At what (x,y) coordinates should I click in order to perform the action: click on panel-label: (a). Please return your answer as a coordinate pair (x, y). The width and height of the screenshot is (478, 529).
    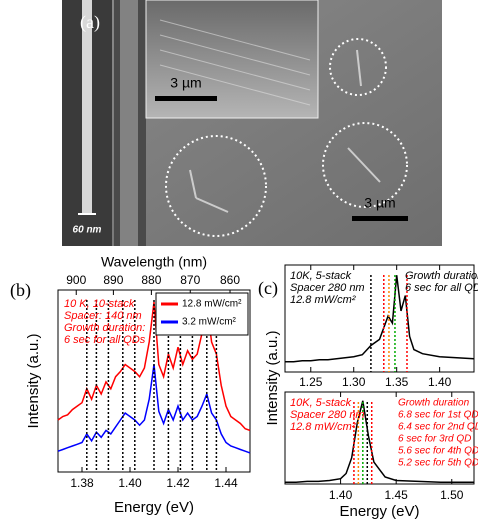
    Looking at the image, I should click on (90, 22).